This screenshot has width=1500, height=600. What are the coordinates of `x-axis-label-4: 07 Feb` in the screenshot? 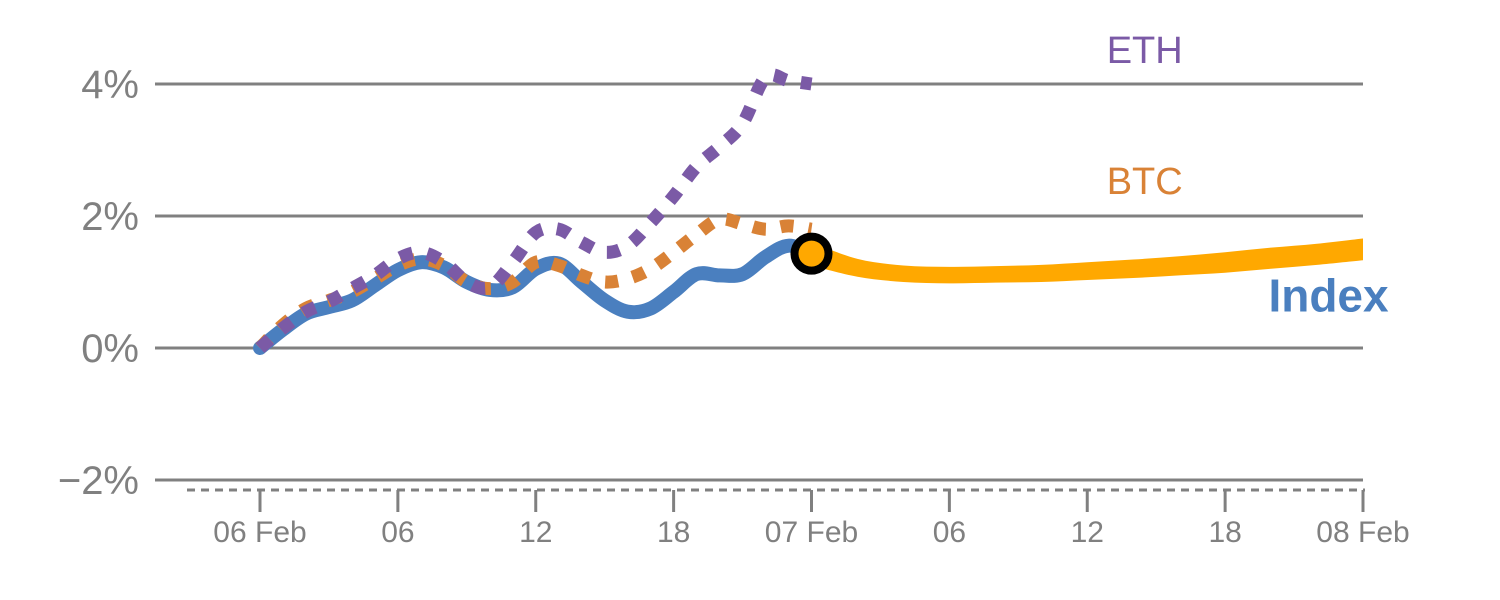 It's located at (811, 532).